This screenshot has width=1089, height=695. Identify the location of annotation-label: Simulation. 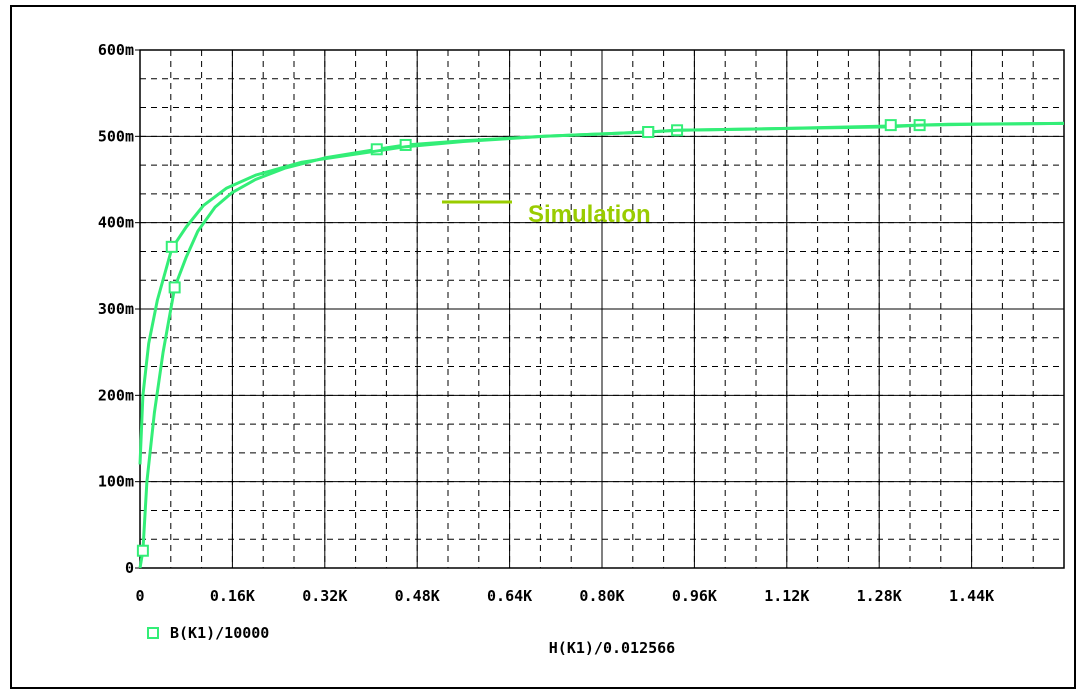
(589, 214).